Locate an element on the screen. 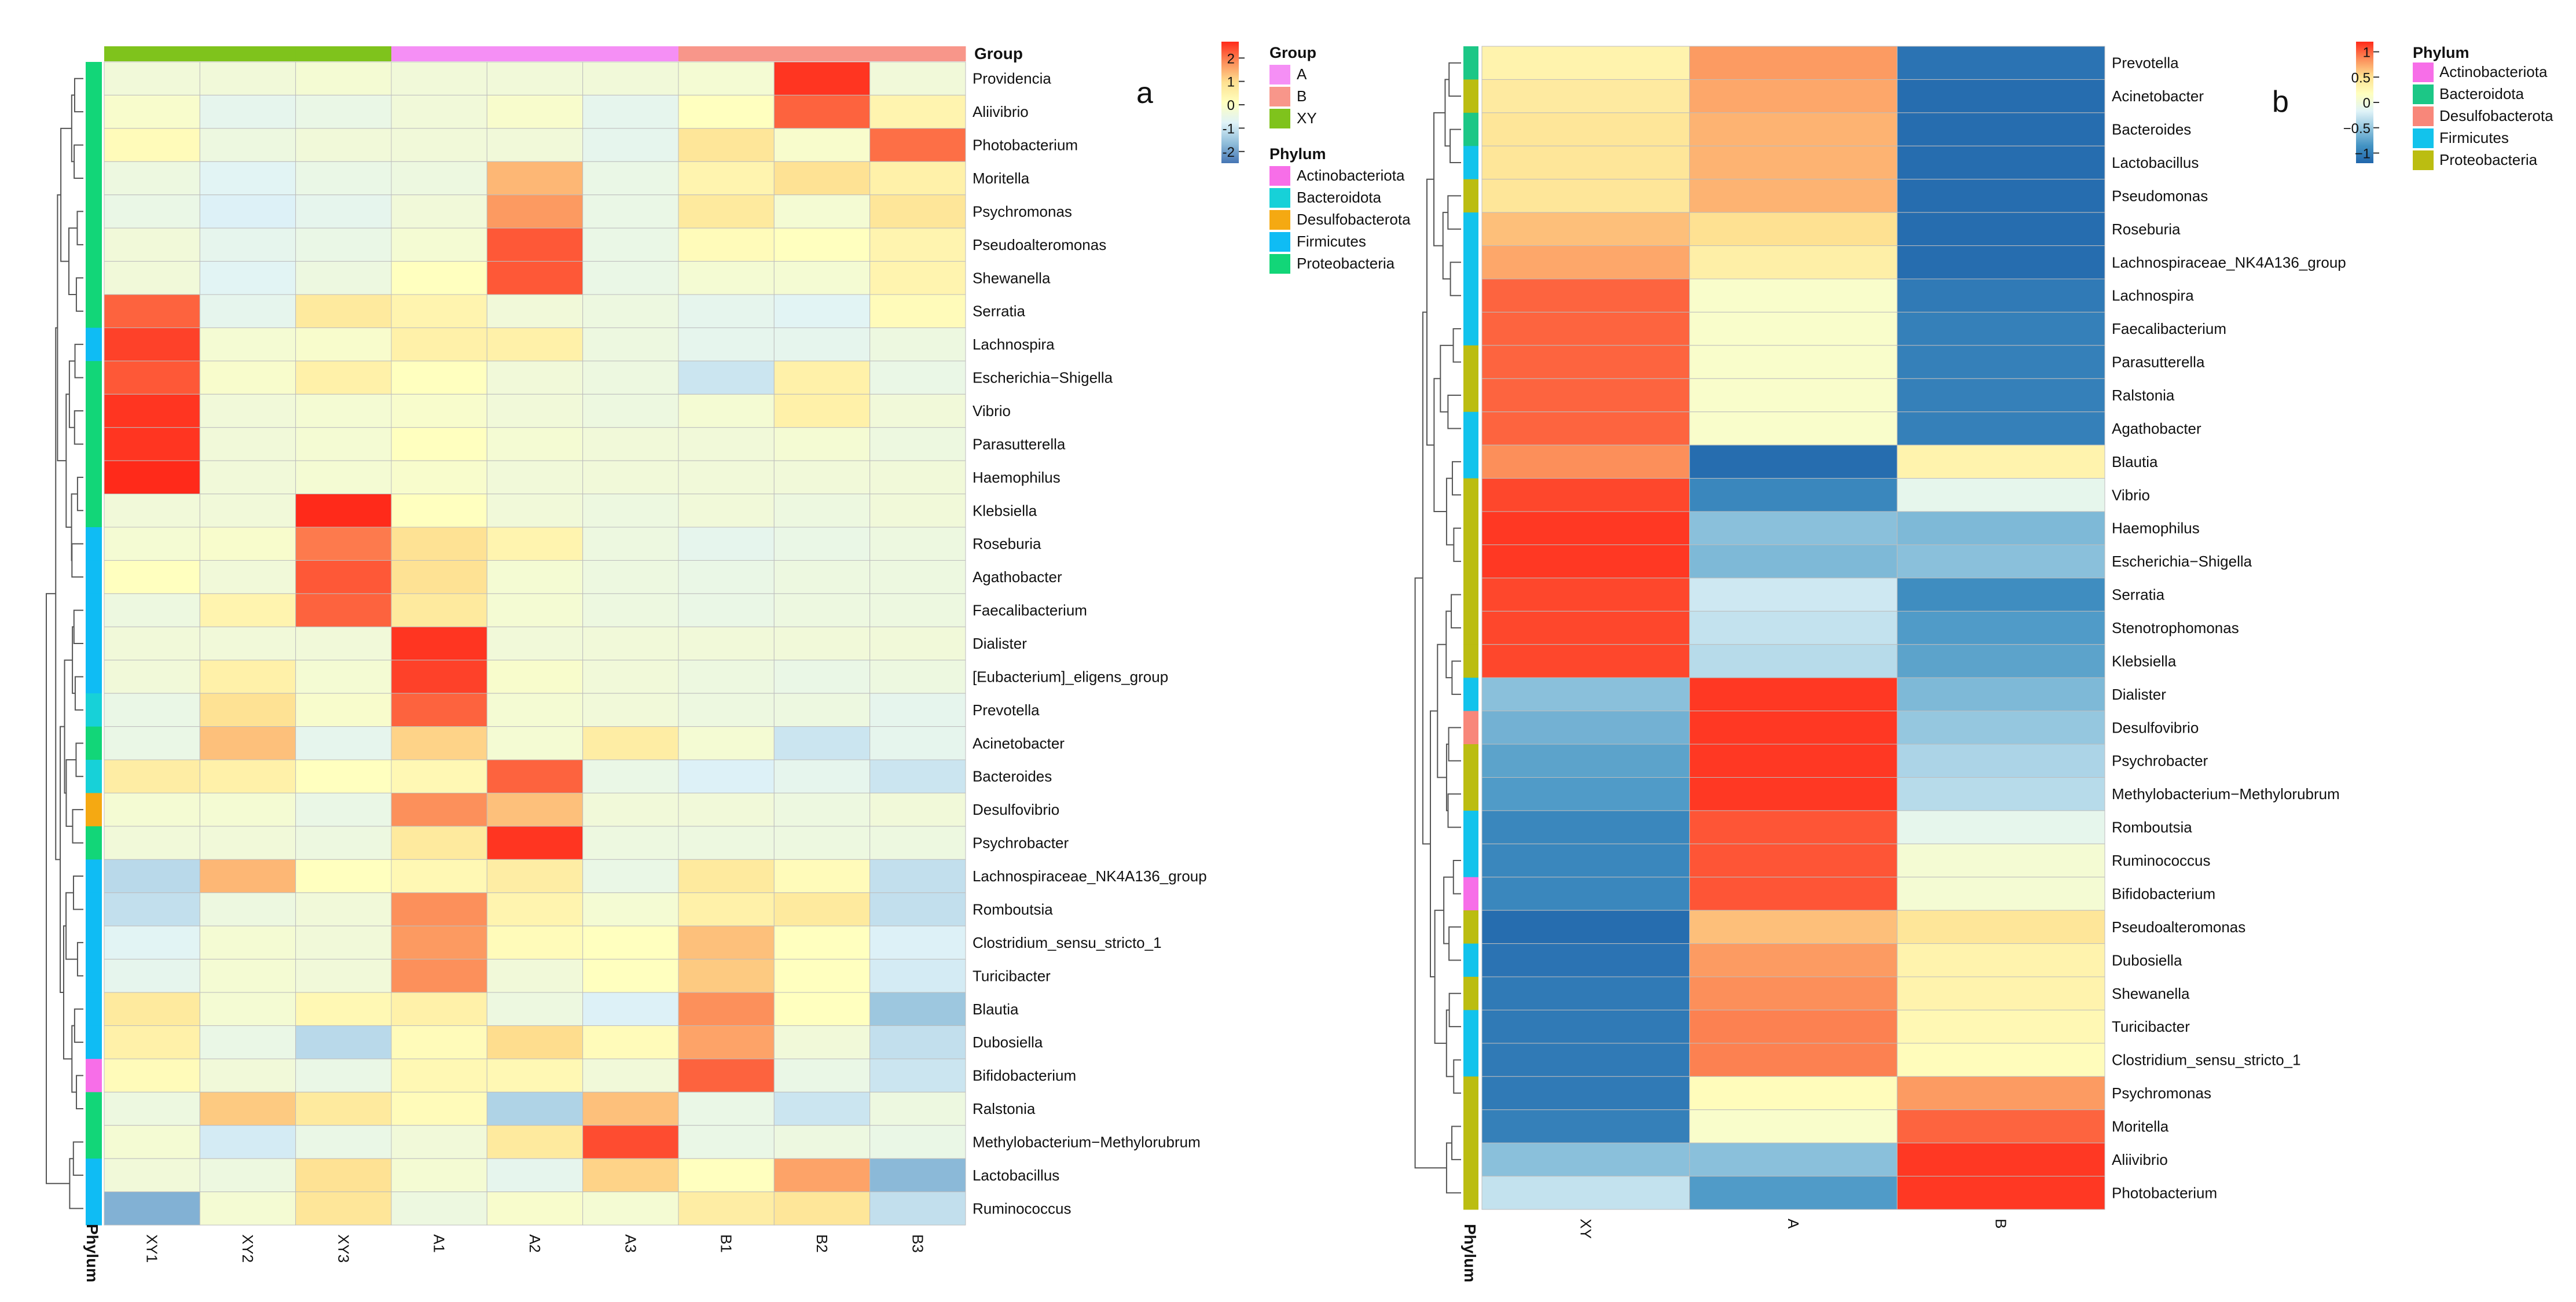 This screenshot has height=1302, width=2576. row-label: Photobacterium is located at coordinates (2164, 1192).